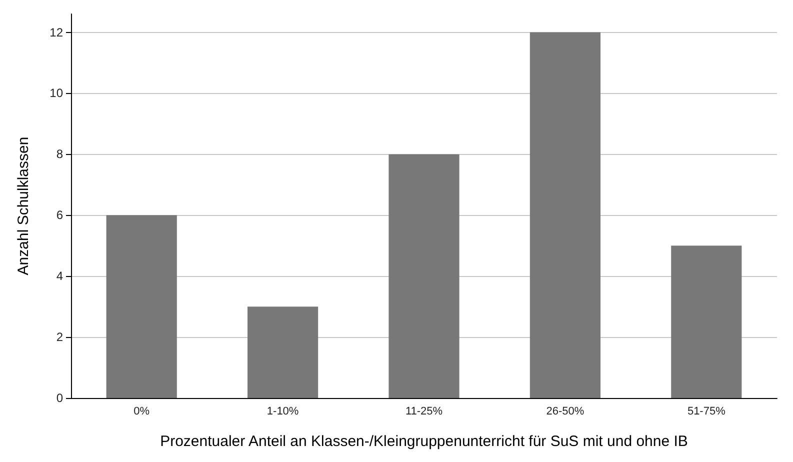  Describe the element at coordinates (60, 398) in the screenshot. I see `y-tick-label: 0` at that location.